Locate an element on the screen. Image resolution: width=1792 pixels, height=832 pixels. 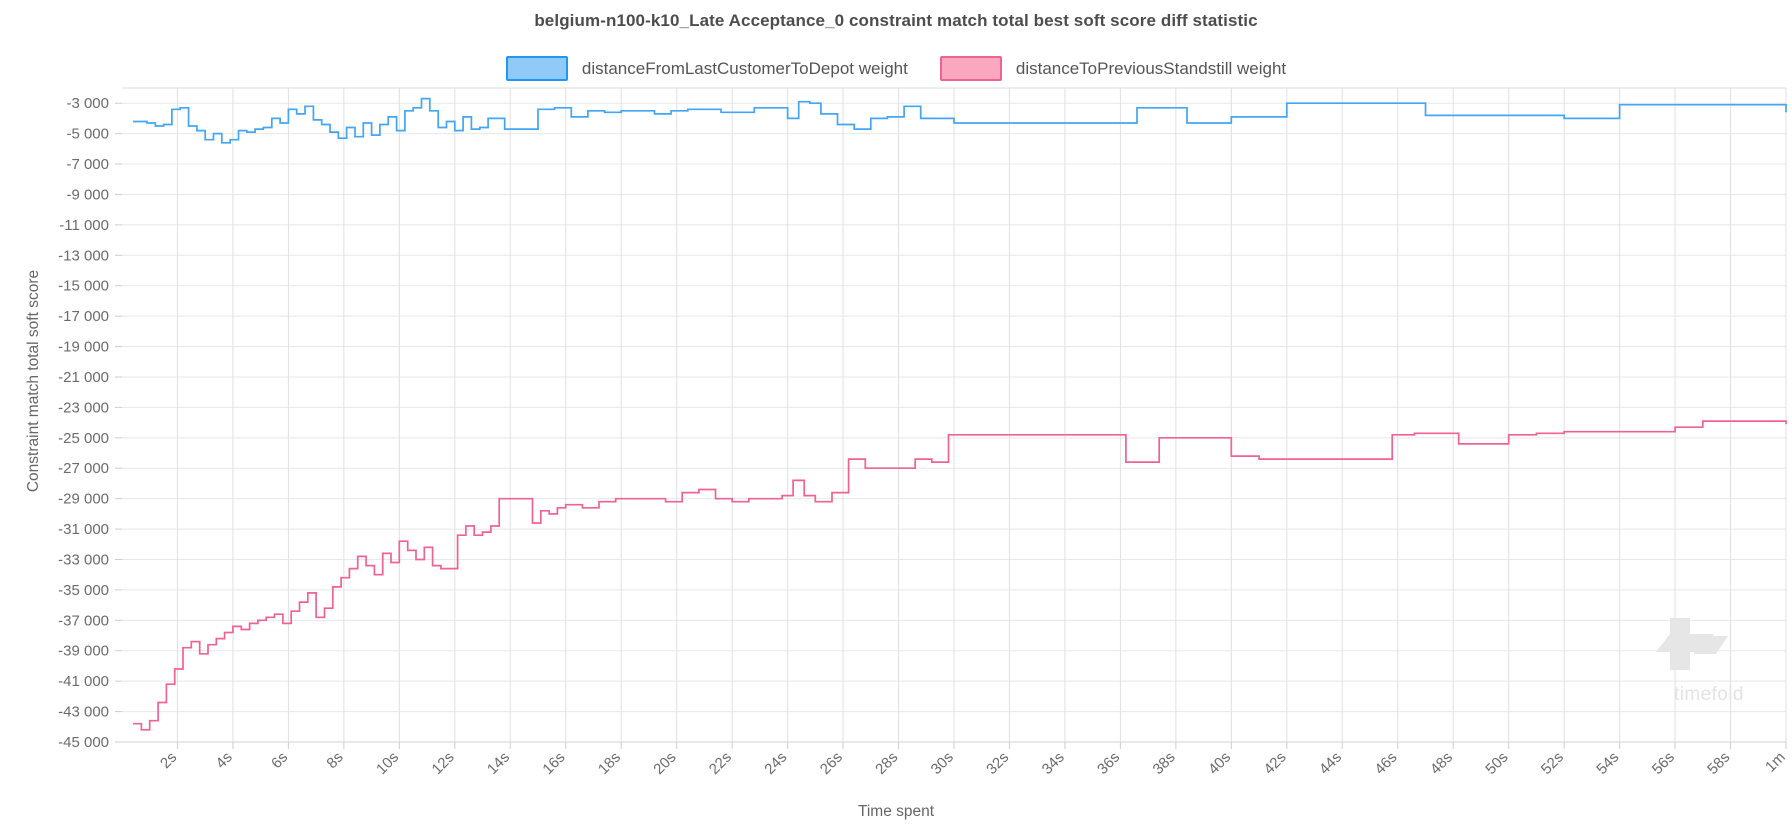
y-tick-label: -25 000 is located at coordinates (83, 438).